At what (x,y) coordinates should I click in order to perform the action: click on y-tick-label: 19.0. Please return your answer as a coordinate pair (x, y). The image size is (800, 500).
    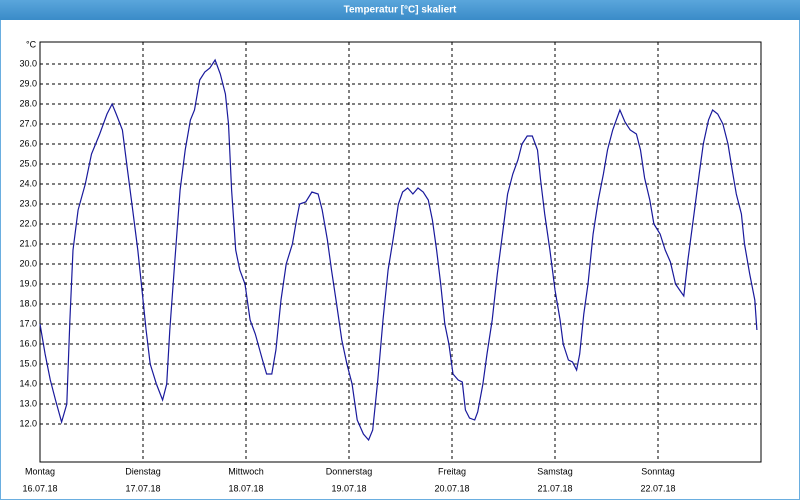
    Looking at the image, I should click on (28, 283).